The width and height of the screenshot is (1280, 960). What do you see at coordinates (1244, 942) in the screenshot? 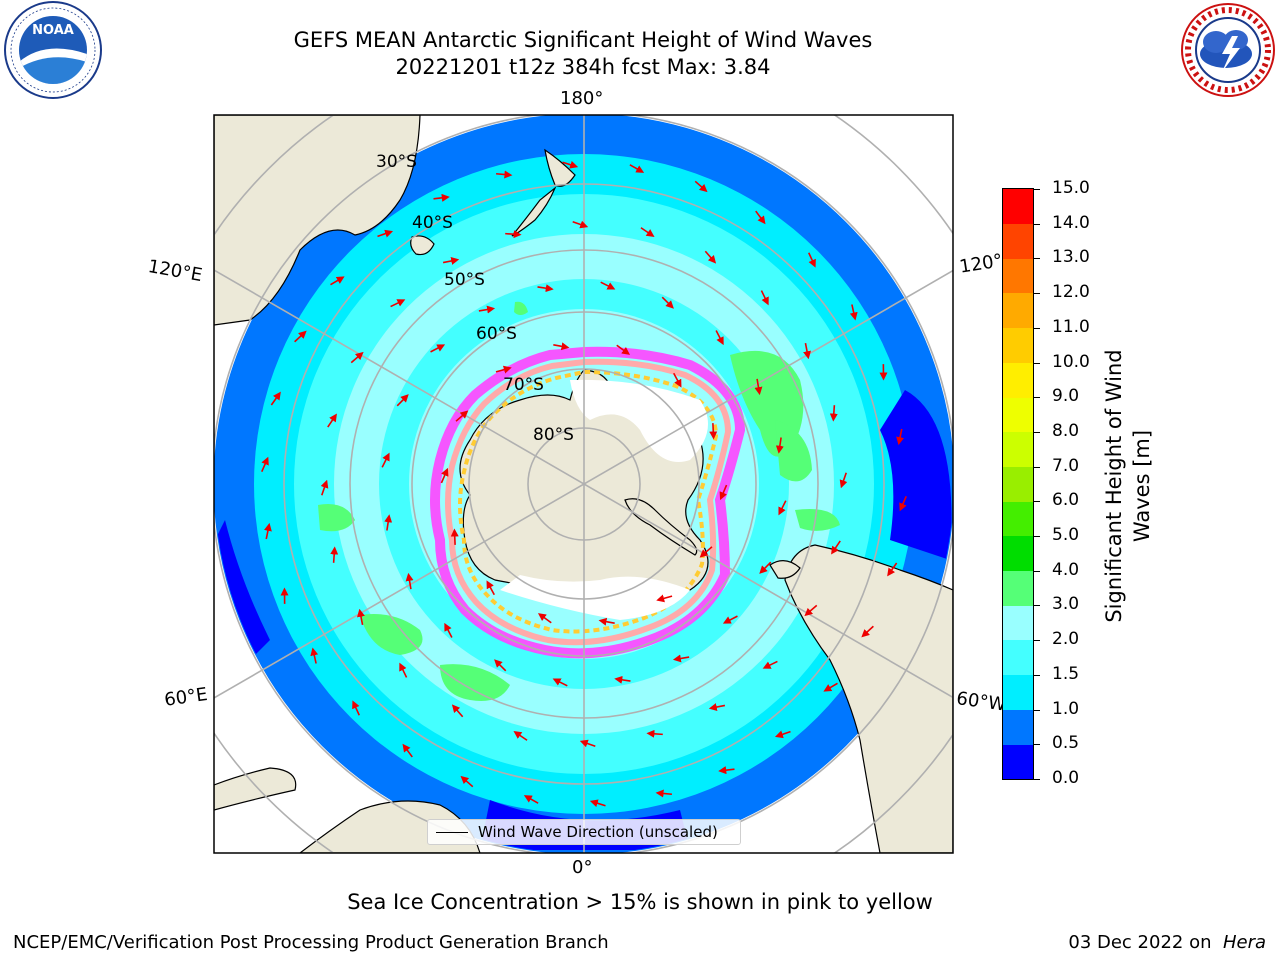
I see `footer-machine: Hera` at bounding box center [1244, 942].